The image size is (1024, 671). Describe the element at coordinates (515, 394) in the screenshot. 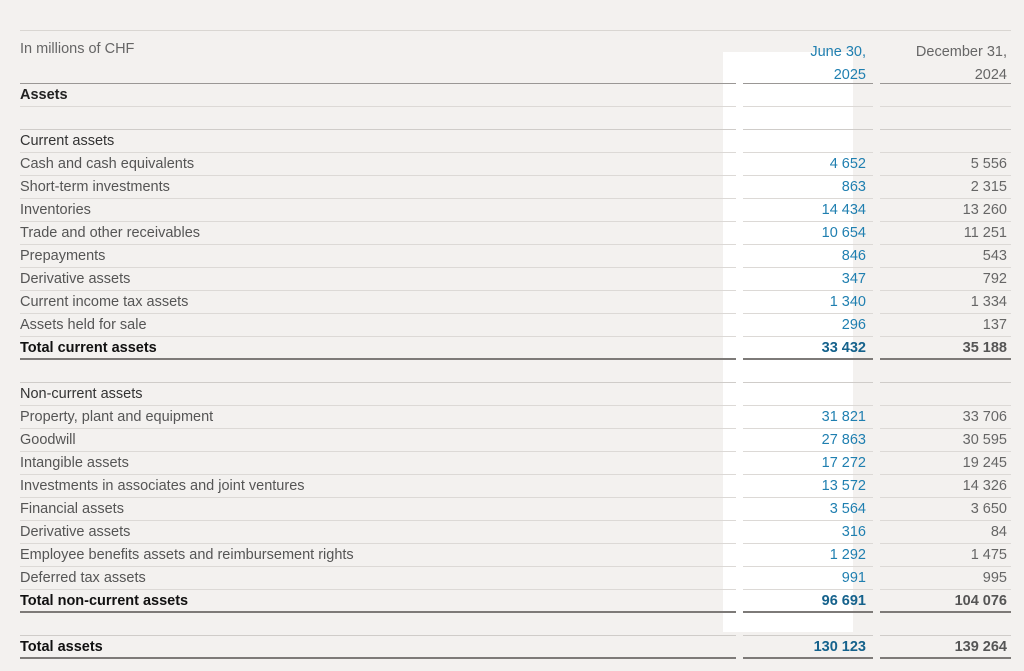

I see `subsection-heading-row: Non-current assets` at that location.